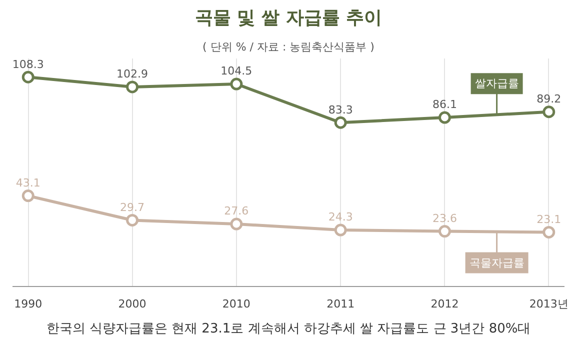 The width and height of the screenshot is (578, 342). Describe the element at coordinates (340, 217) in the screenshot. I see `data-label: 24.3` at that location.